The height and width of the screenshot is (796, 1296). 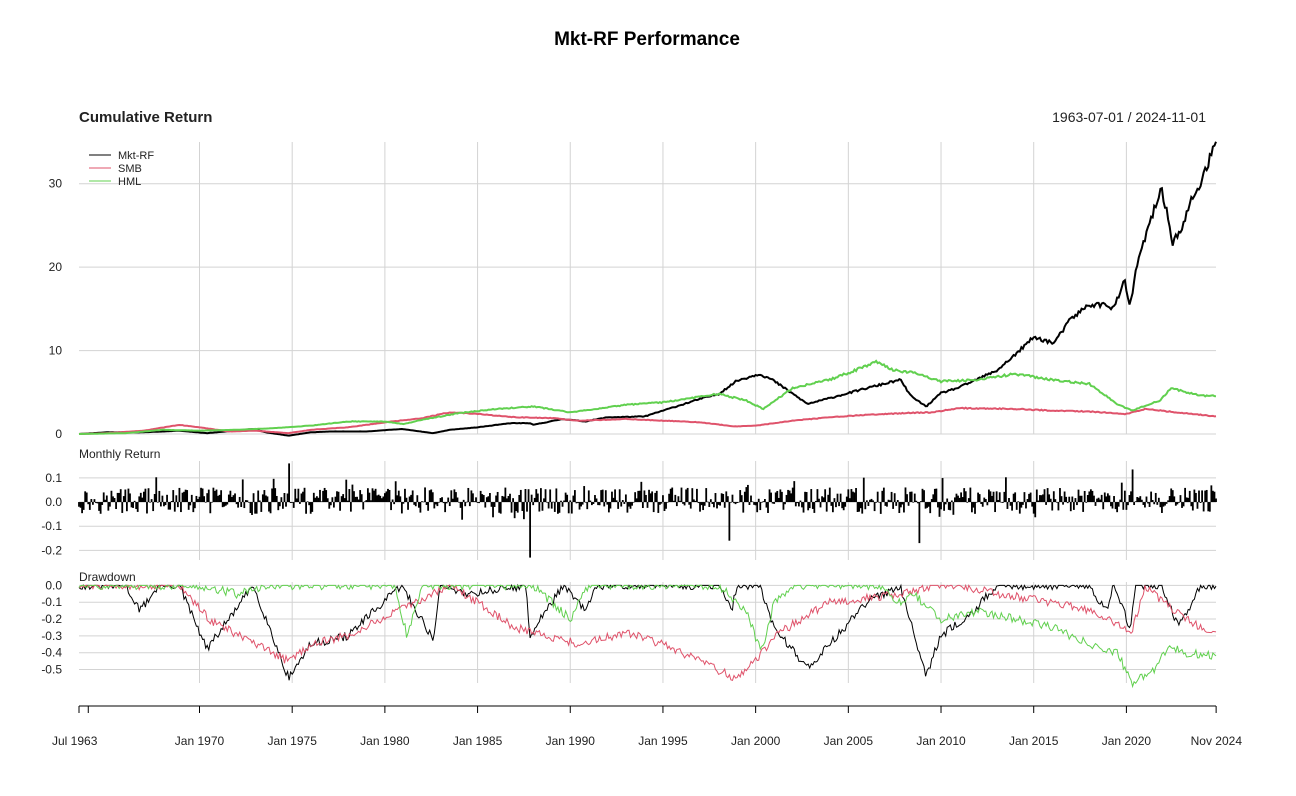 I want to click on monthly-y-axis: 0.1 0.0 -0.1 -0.2, so click(x=51, y=514).